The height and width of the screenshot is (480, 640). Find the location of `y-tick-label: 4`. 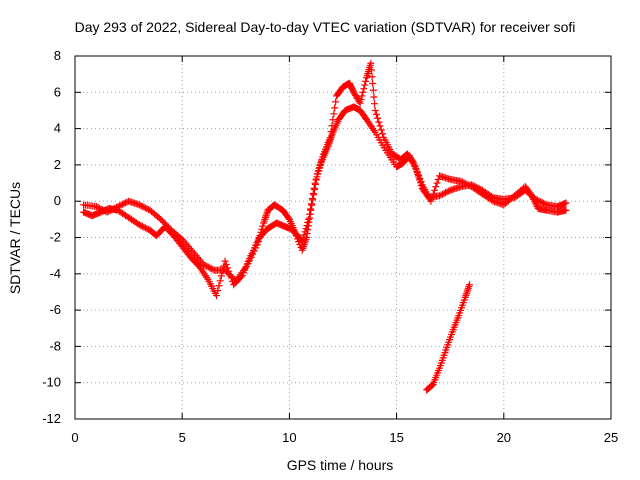

y-tick-label: 4 is located at coordinates (57, 128).